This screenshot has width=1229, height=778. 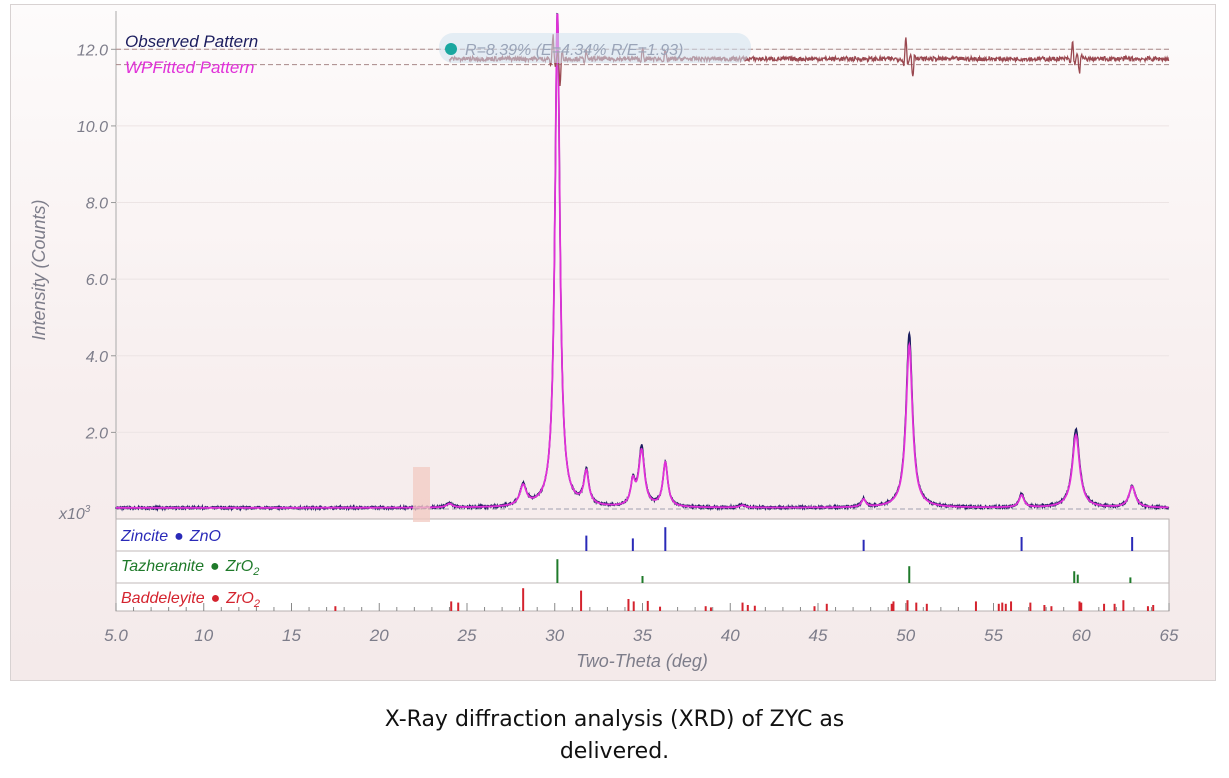 What do you see at coordinates (92, 50) in the screenshot?
I see `y-tick-label: 12.0` at bounding box center [92, 50].